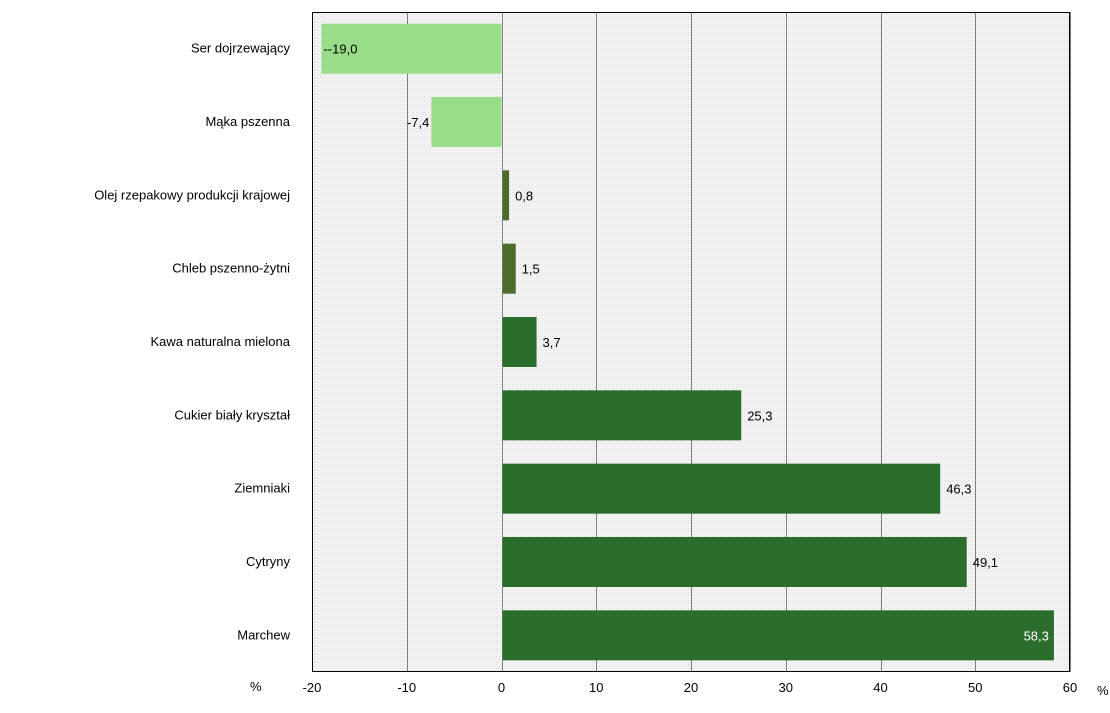 This screenshot has height=713, width=1110. What do you see at coordinates (232, 414) in the screenshot?
I see `category-label: Cukier biały kryształ` at bounding box center [232, 414].